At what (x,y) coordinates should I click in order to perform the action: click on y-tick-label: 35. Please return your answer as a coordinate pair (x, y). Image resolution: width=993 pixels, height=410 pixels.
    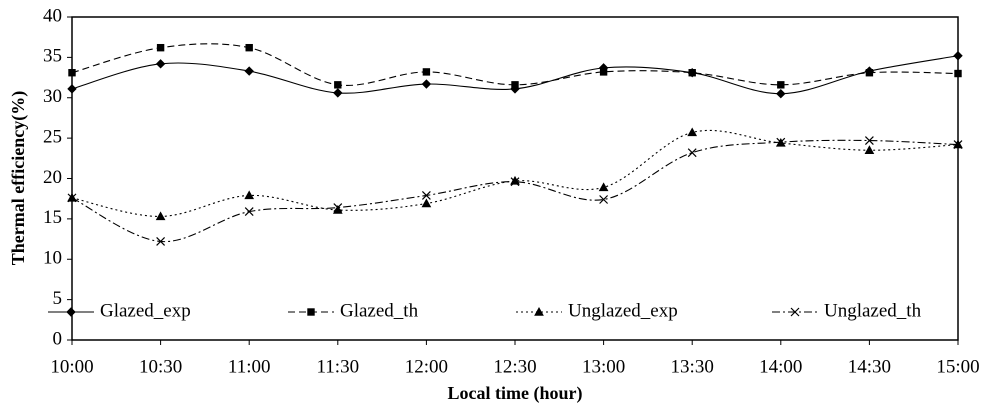
    Looking at the image, I should click on (52, 56).